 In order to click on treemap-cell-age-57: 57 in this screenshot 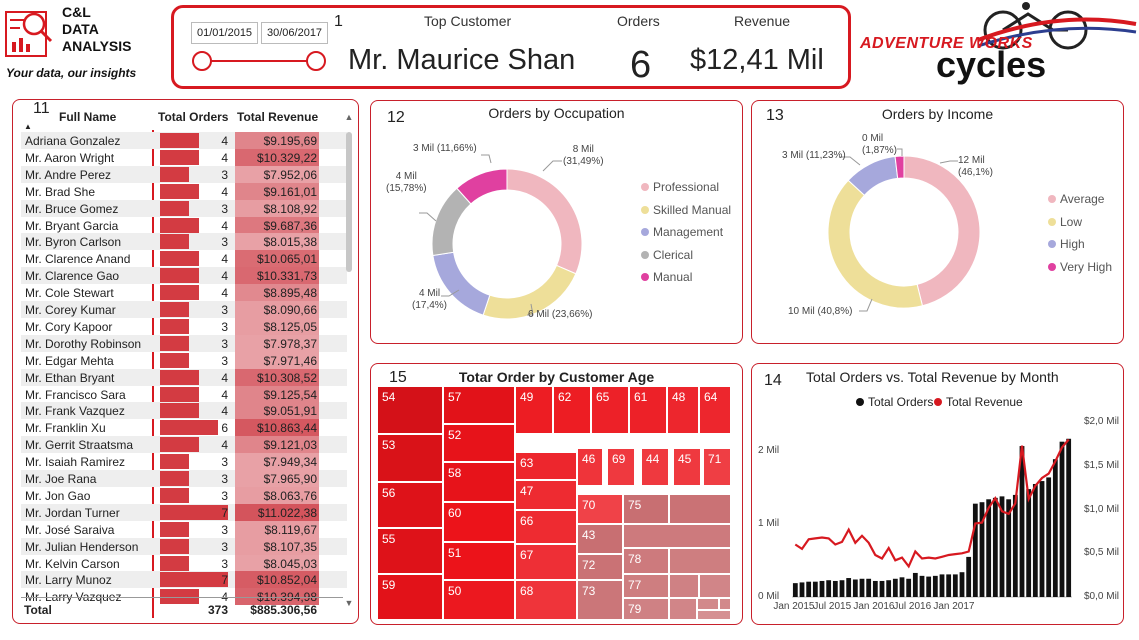, I will do `click(479, 405)`.